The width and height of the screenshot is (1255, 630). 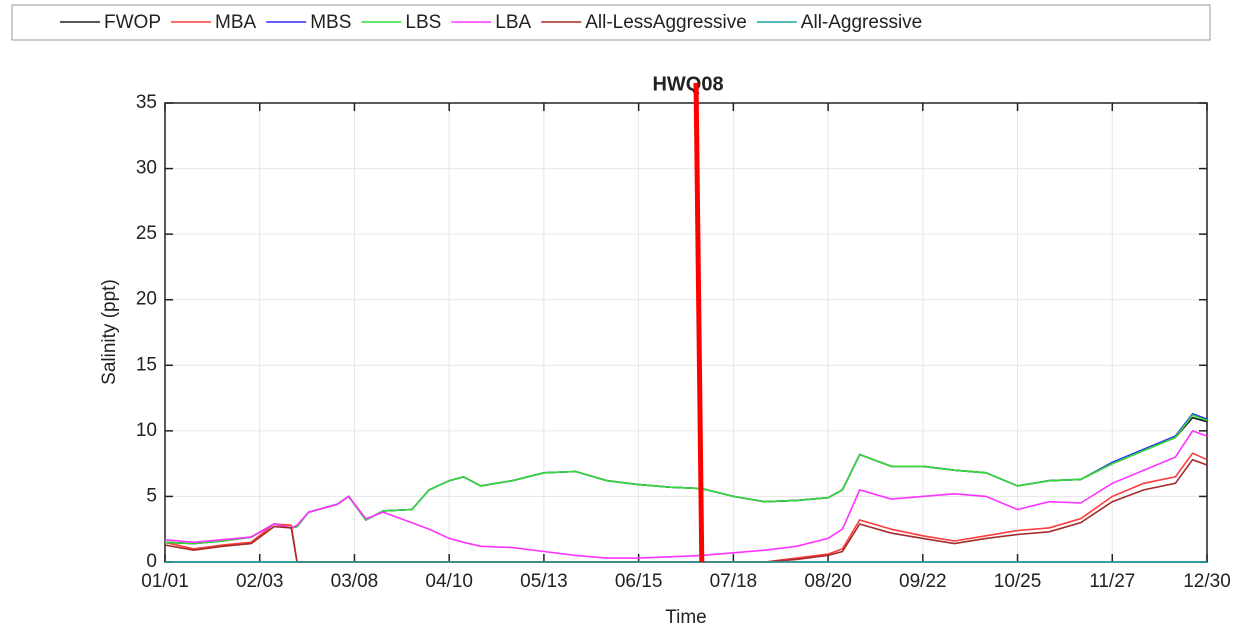 What do you see at coordinates (151, 495) in the screenshot?
I see `y-tick-label: 5` at bounding box center [151, 495].